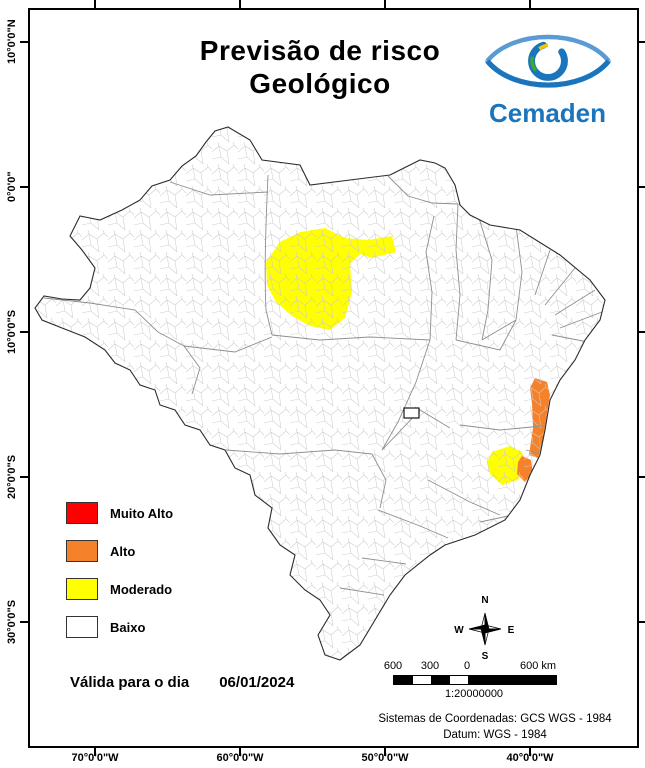 The height and width of the screenshot is (768, 645). What do you see at coordinates (82, 513) in the screenshot?
I see `legend-swatch-muito-alto` at bounding box center [82, 513].